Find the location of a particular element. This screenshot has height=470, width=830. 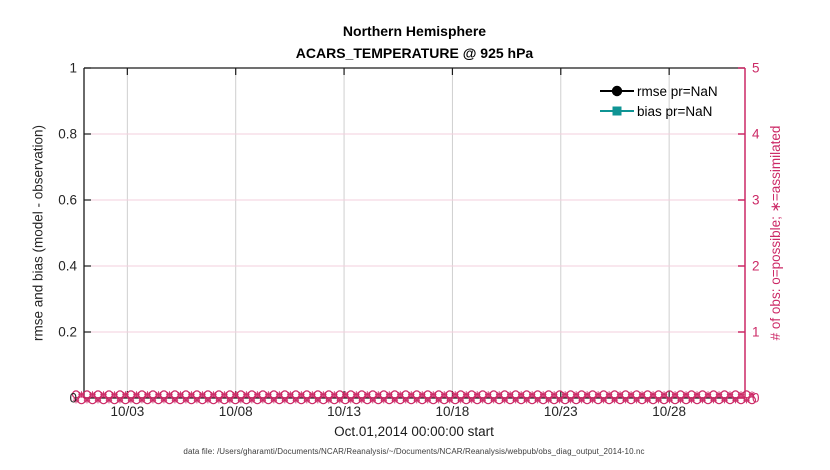

x-tick-label: 10/13 is located at coordinates (344, 411).